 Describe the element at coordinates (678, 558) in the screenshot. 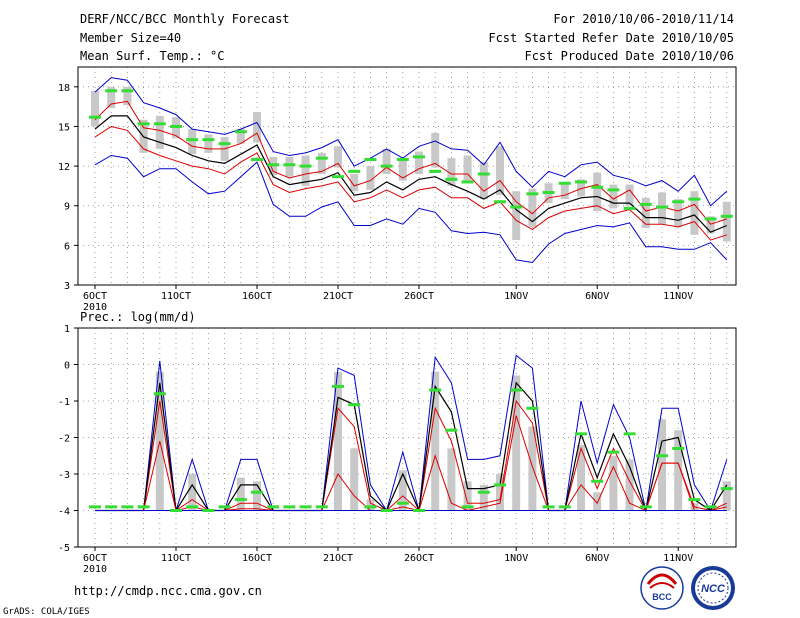

I see `prec-xtick-label: 11NOV` at that location.